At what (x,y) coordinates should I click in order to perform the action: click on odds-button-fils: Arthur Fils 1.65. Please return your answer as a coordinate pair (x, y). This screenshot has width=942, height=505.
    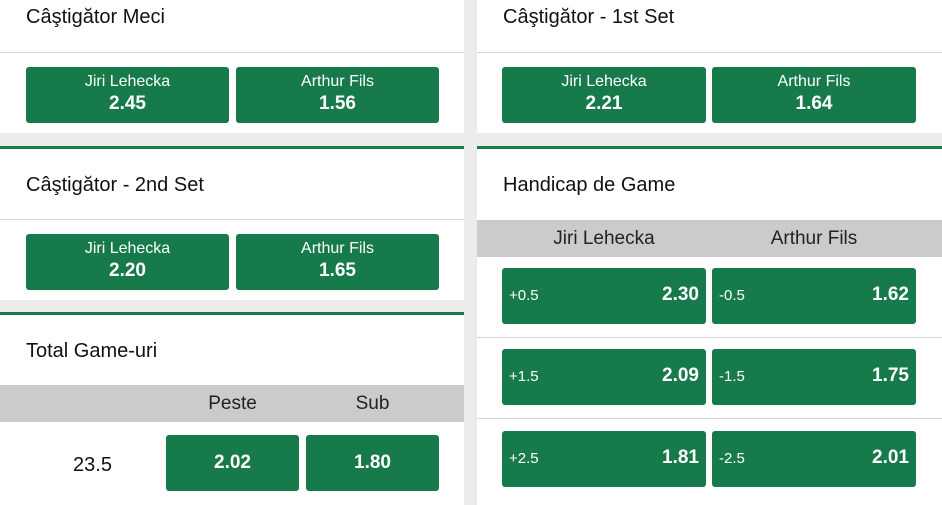
    Looking at the image, I should click on (337, 262).